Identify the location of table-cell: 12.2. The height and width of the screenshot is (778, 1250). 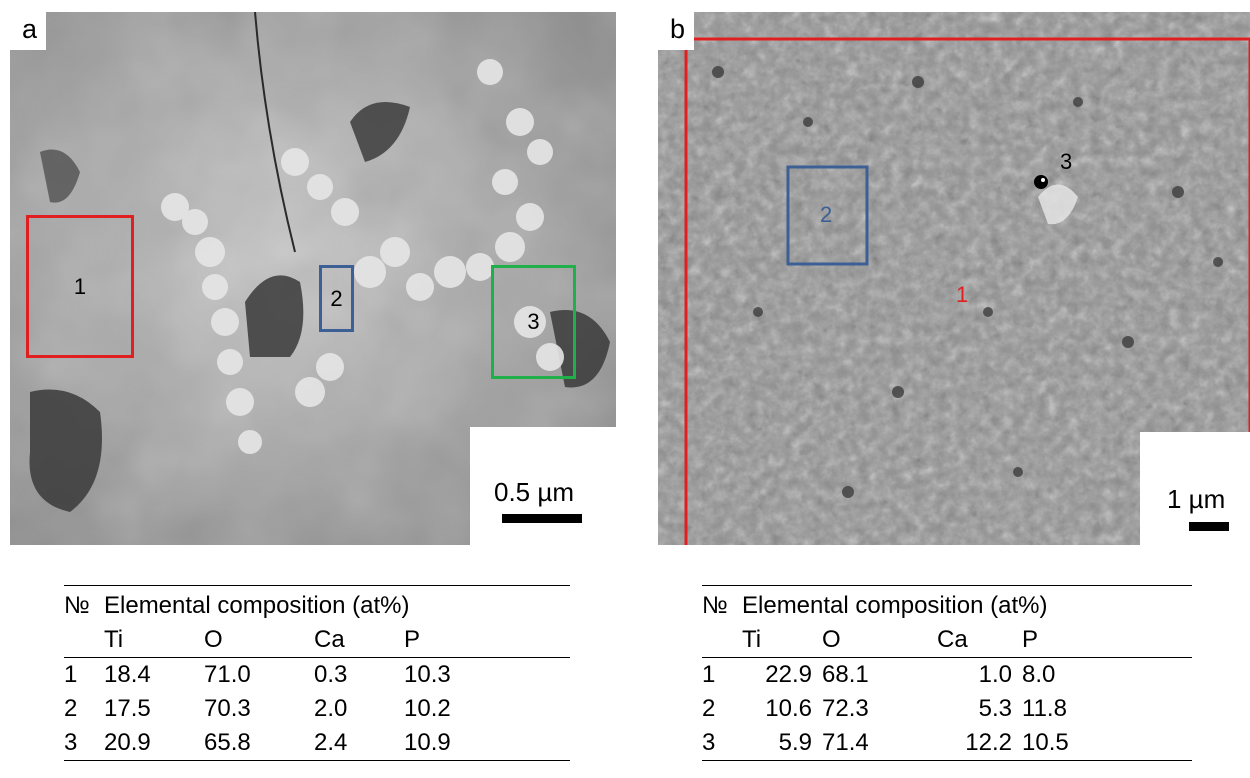
(979, 743).